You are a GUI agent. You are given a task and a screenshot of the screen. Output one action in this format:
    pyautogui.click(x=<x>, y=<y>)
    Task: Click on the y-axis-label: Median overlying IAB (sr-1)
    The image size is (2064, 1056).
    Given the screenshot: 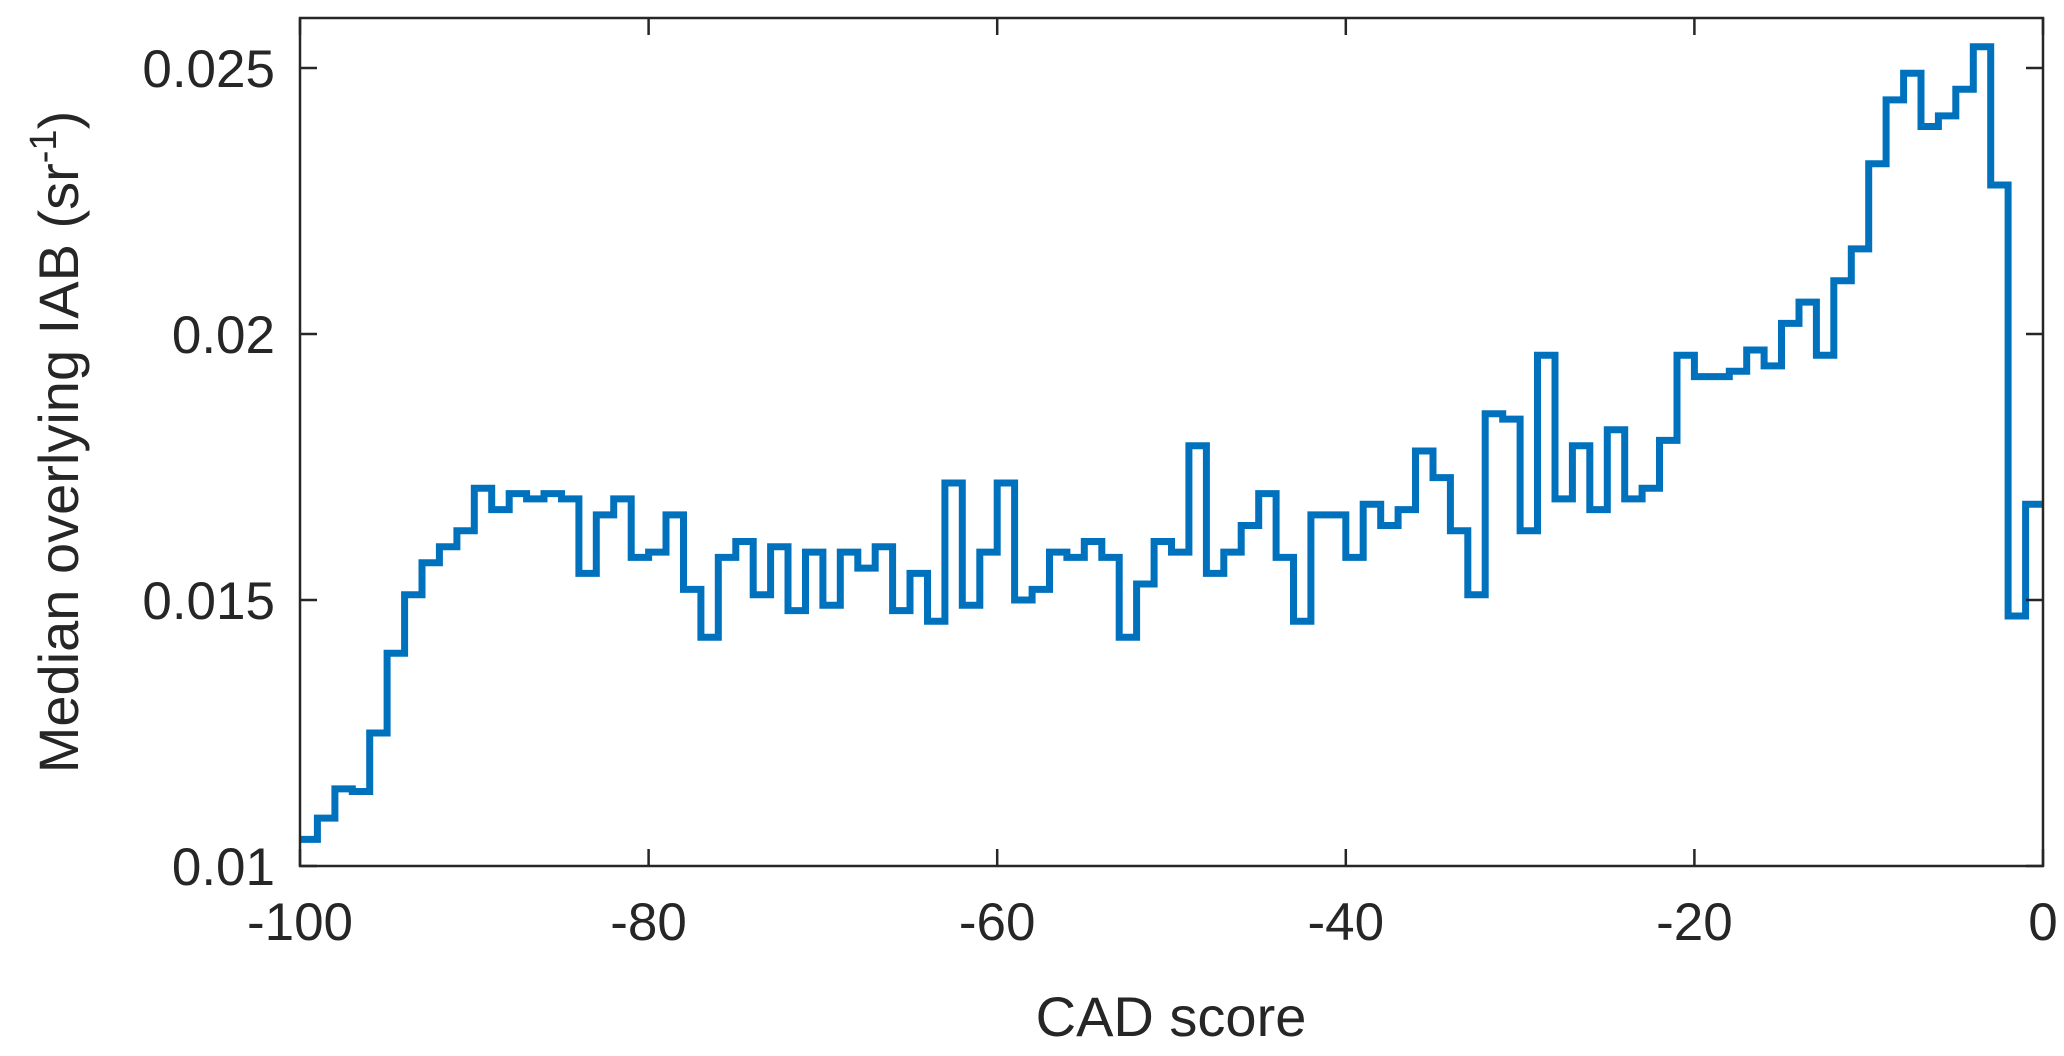 What is the action you would take?
    pyautogui.click(x=56, y=442)
    